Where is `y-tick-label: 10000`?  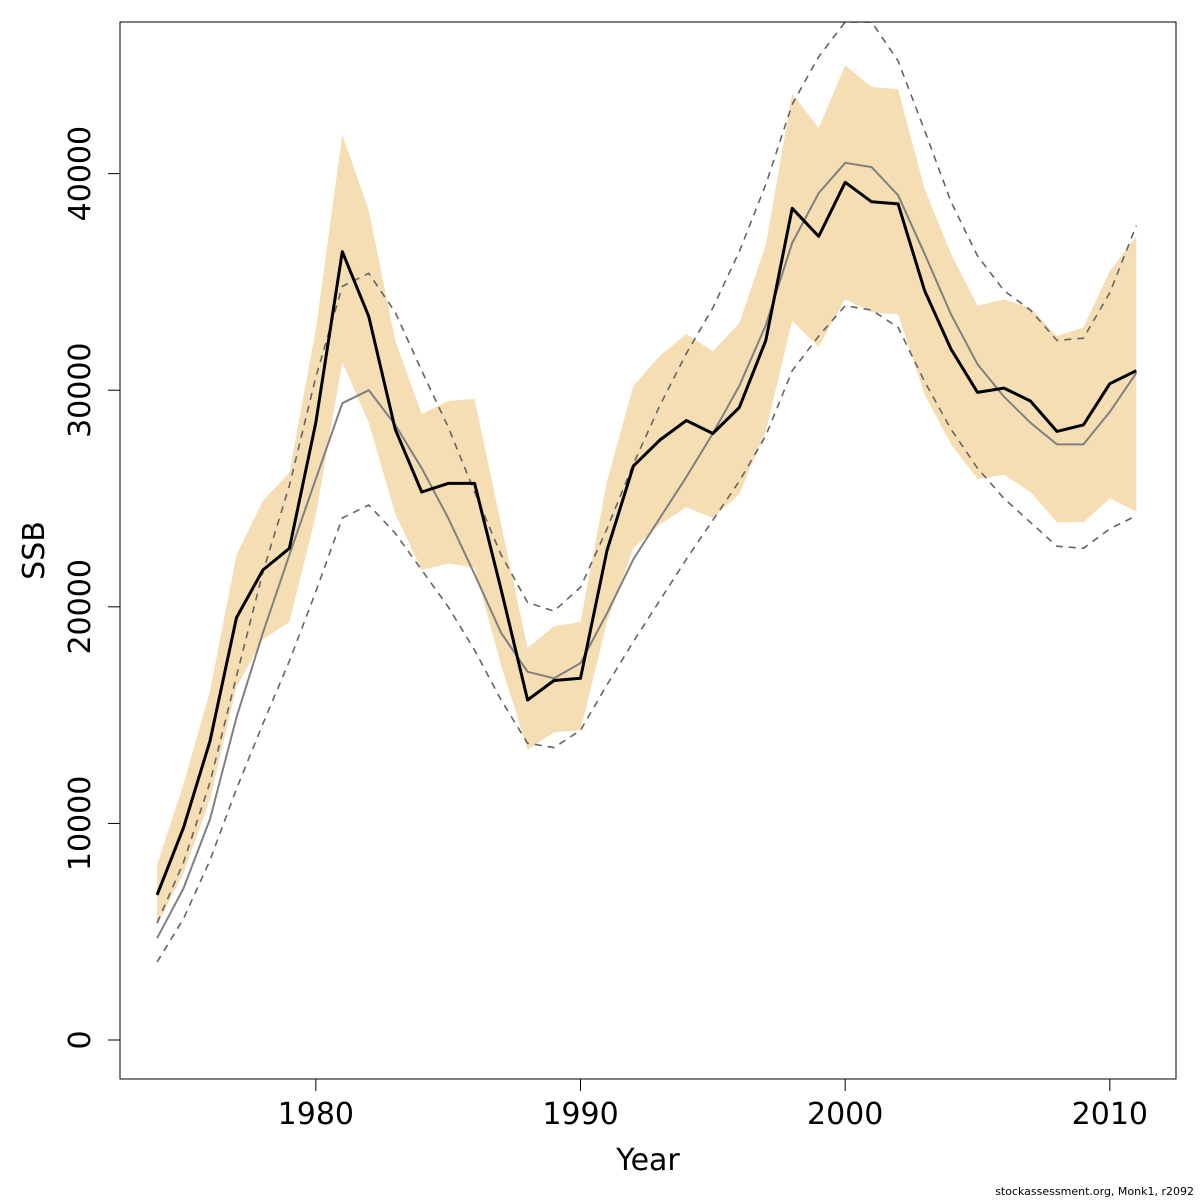 y-tick-label: 10000 is located at coordinates (80, 823).